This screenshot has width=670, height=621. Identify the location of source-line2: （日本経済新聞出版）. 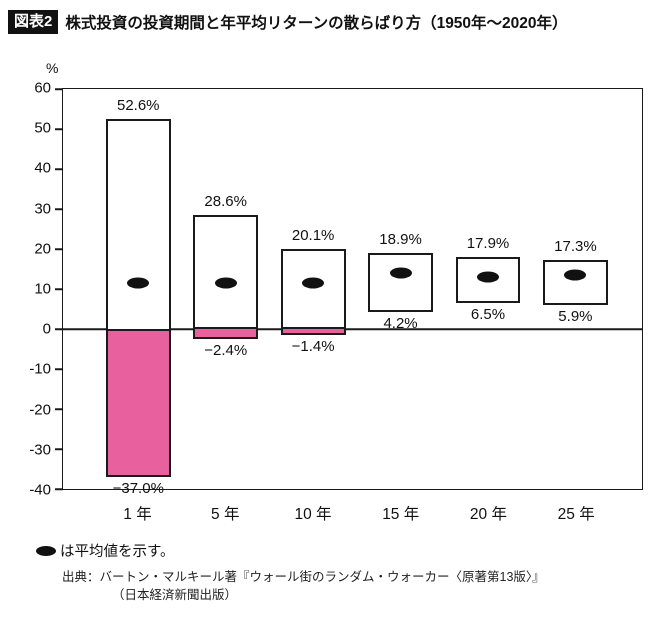
(175, 595).